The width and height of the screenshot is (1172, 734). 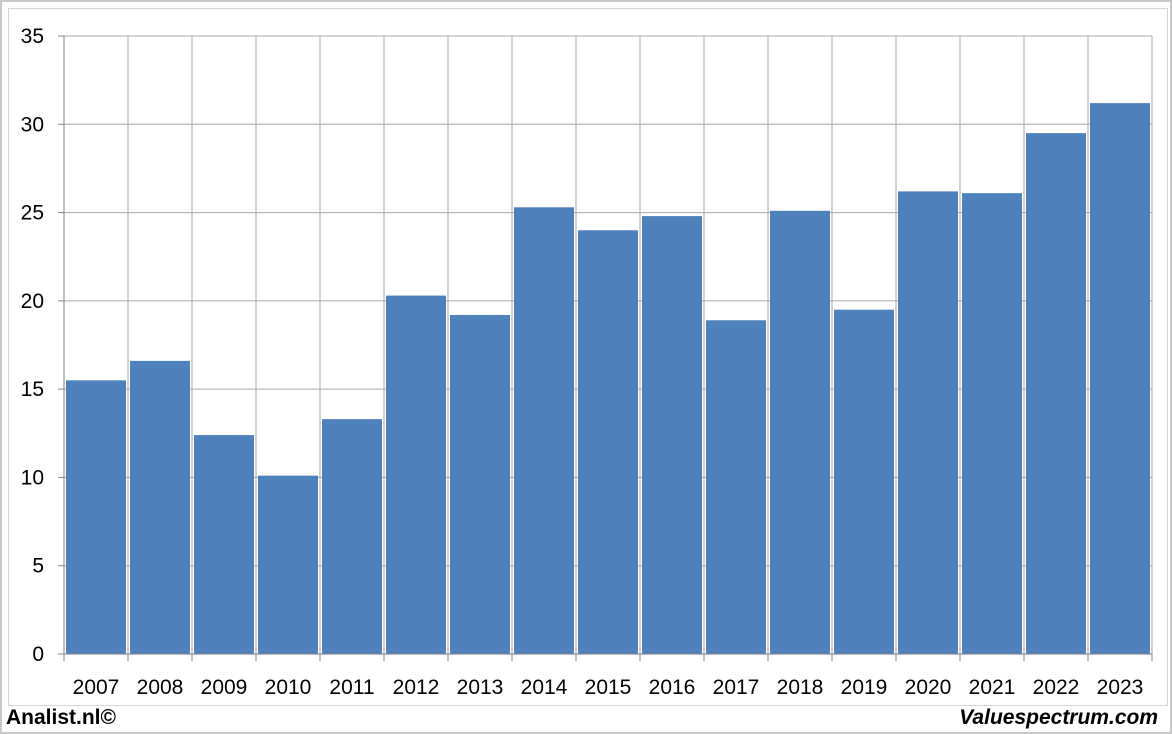 I want to click on bar-2019, so click(x=864, y=481).